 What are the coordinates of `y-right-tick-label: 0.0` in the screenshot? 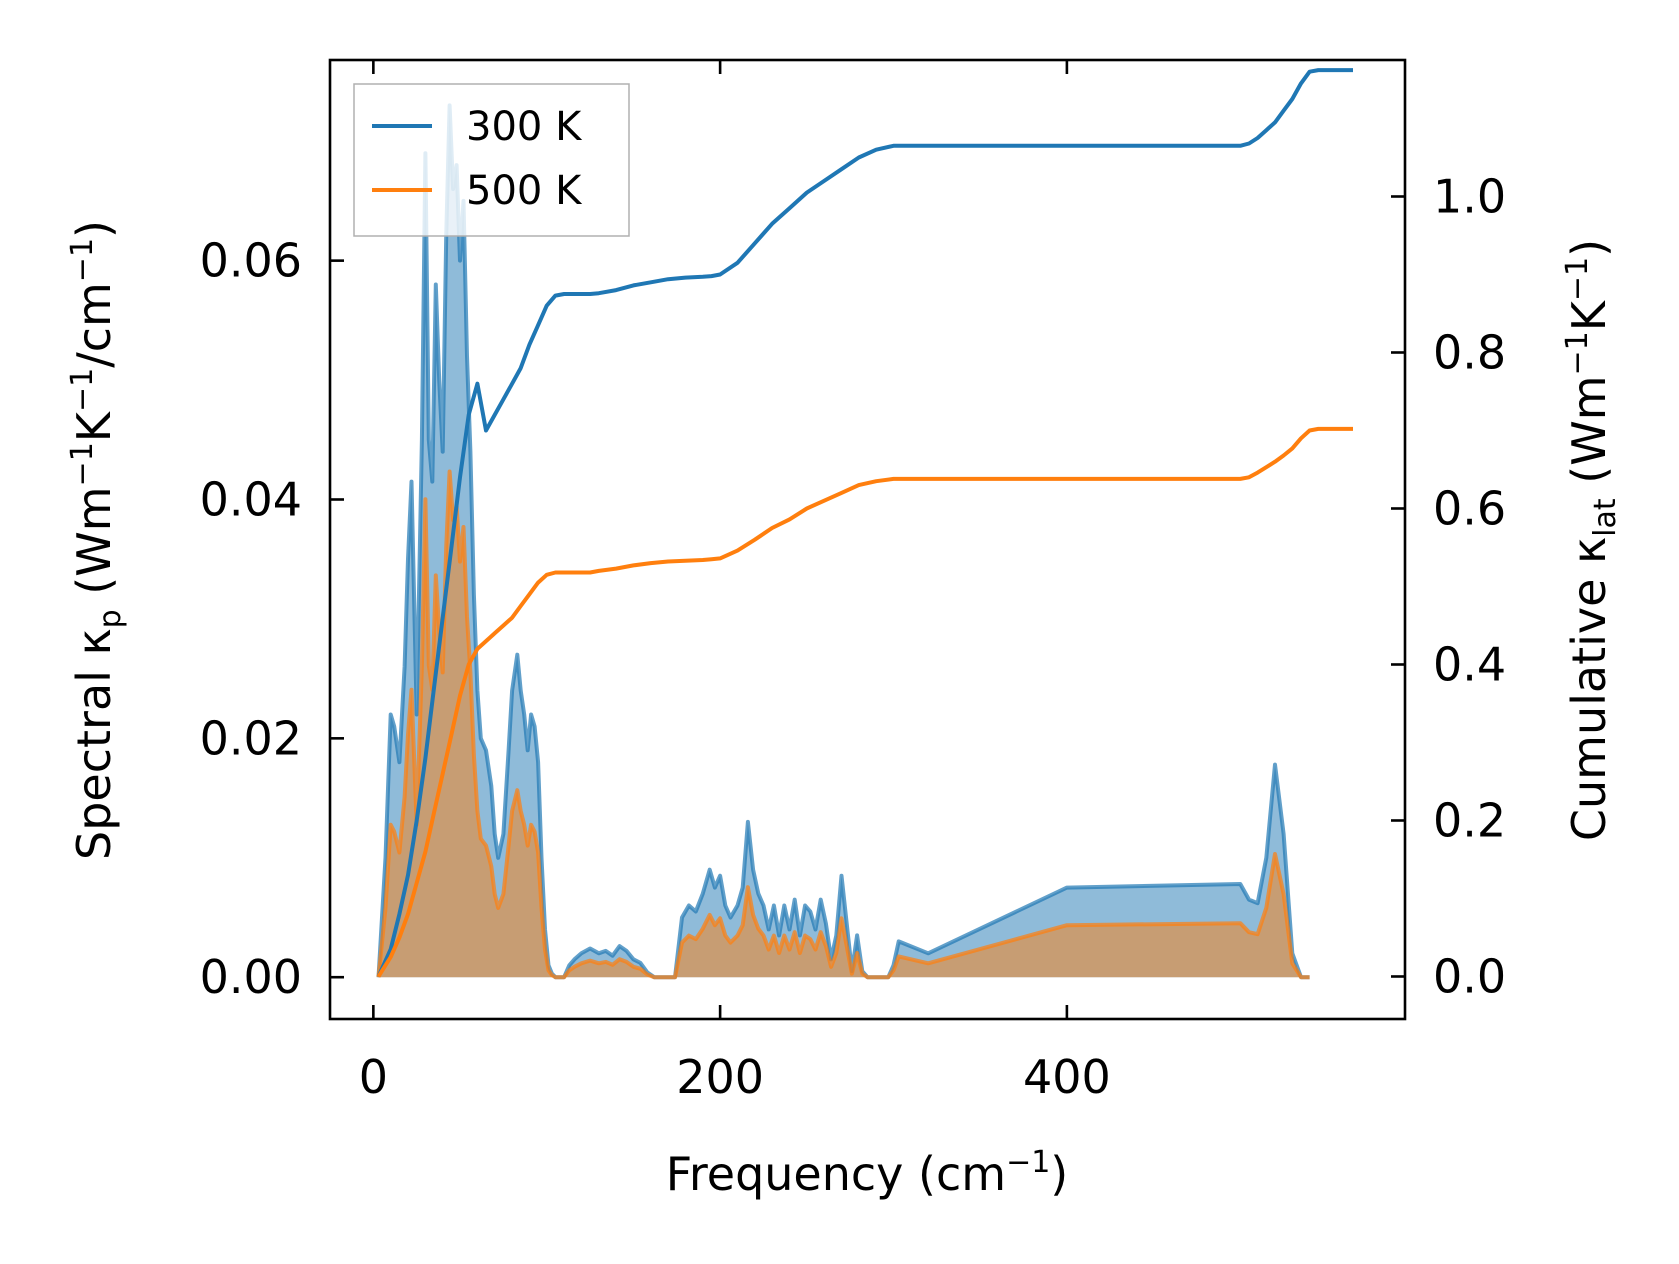 It's located at (1469, 976).